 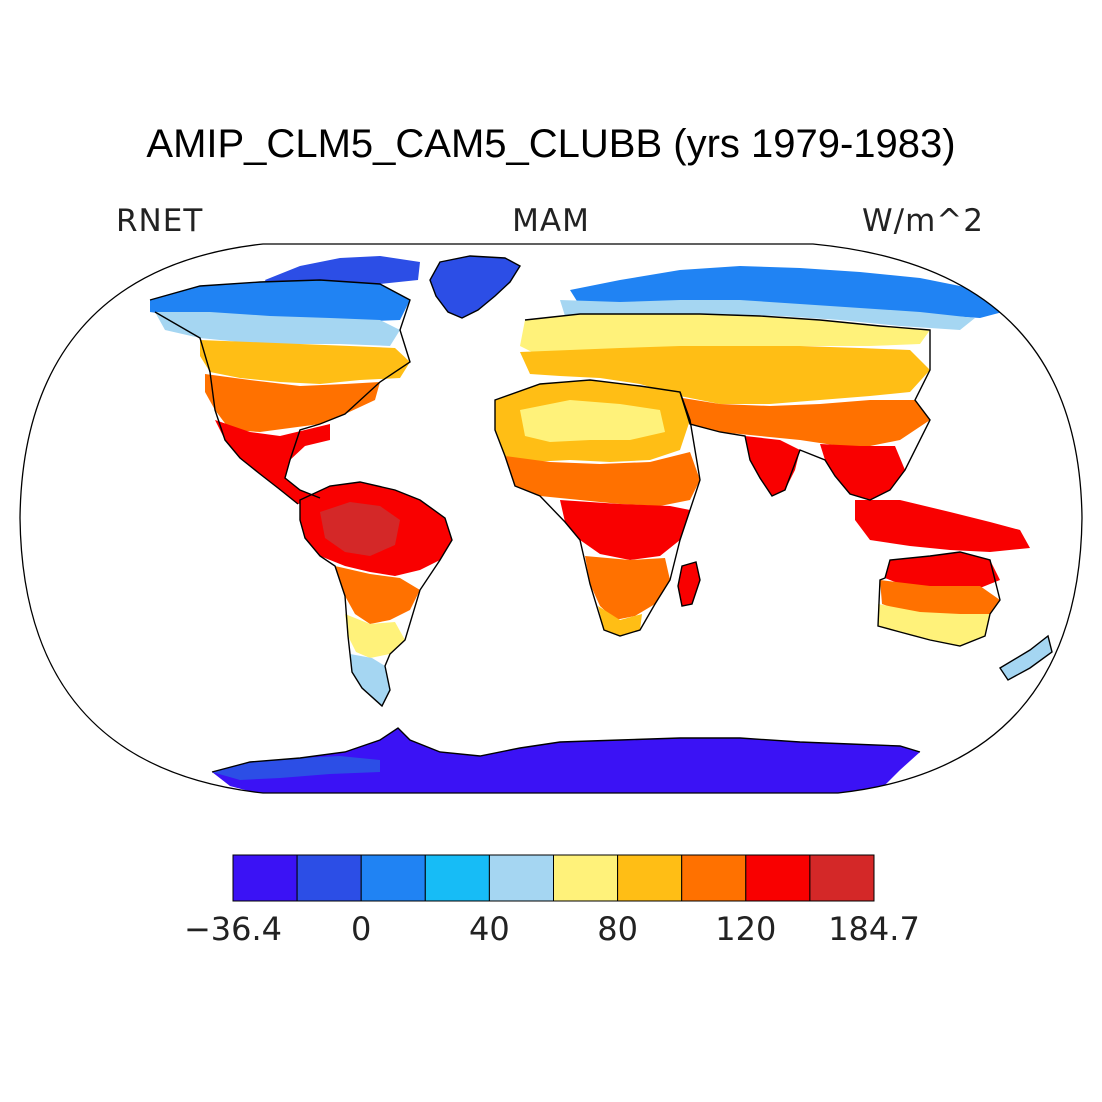 I want to click on north-america-south, so click(x=272, y=462).